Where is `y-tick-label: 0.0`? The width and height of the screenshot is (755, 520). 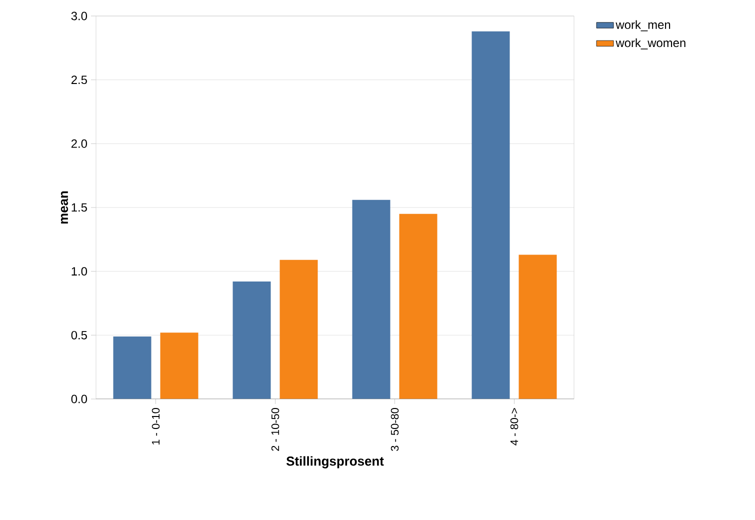 y-tick-label: 0.0 is located at coordinates (79, 399).